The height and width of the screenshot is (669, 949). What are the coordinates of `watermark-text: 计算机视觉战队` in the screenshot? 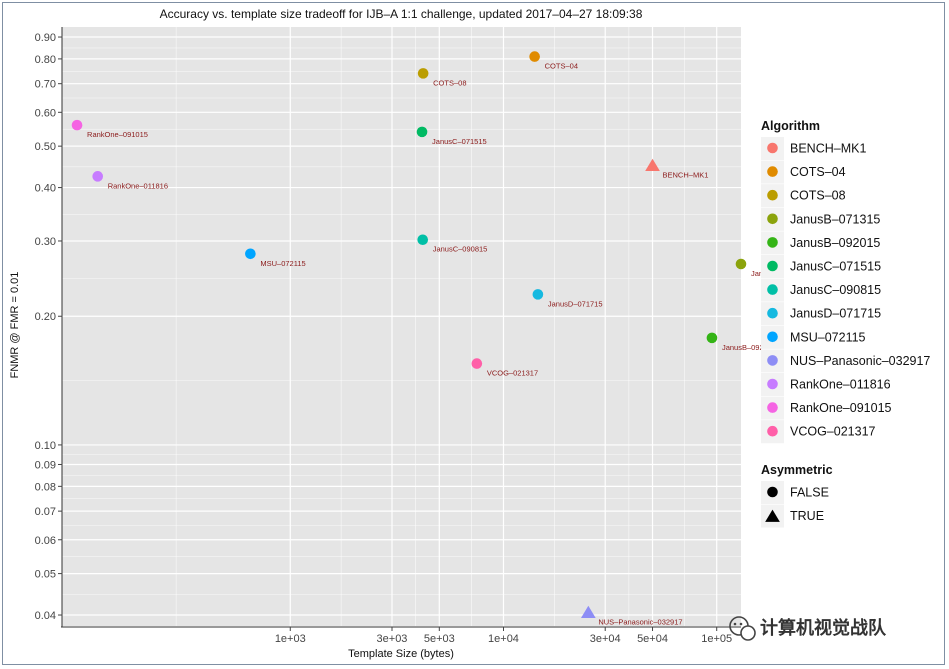 It's located at (823, 627).